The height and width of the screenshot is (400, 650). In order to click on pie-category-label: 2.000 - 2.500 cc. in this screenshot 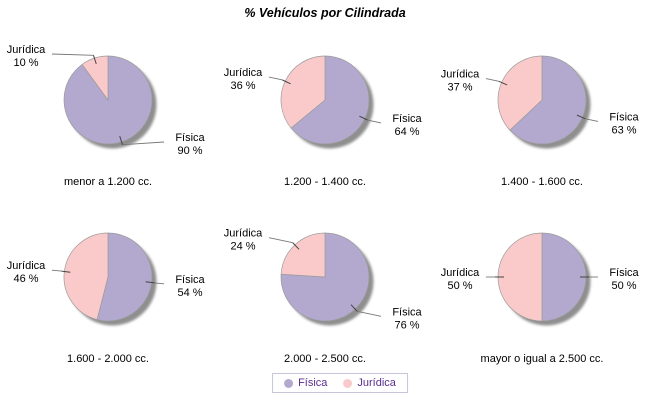, I will do `click(325, 359)`.